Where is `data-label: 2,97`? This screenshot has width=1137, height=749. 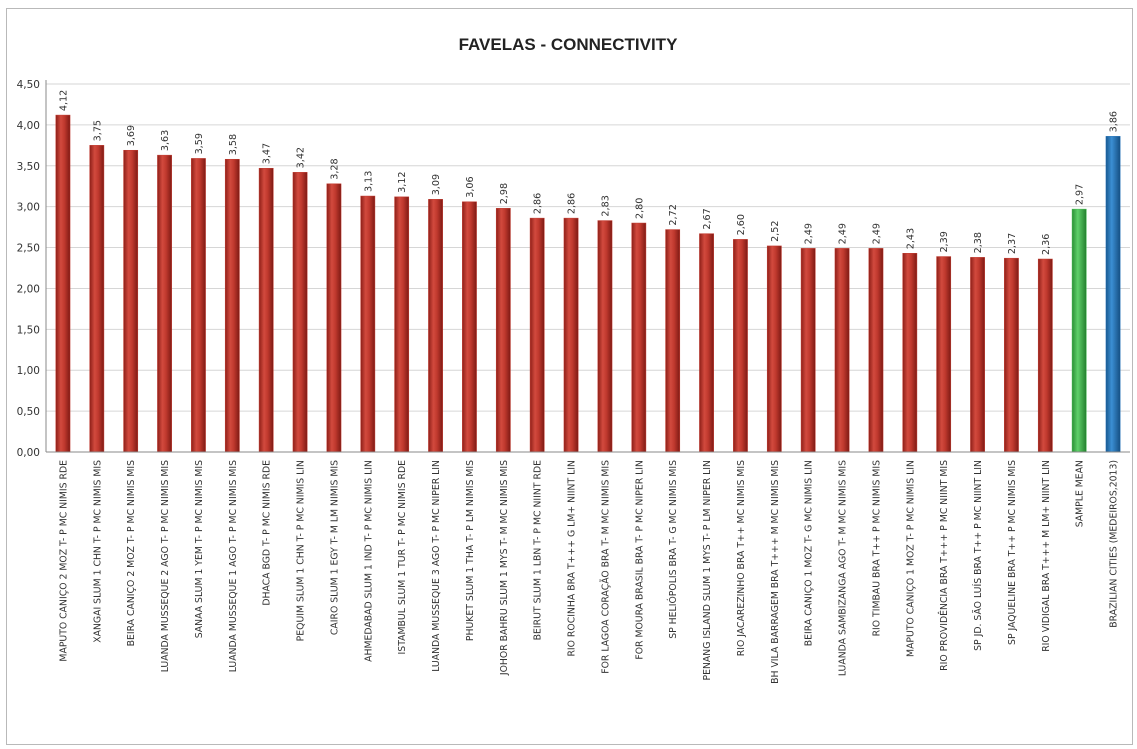
data-label: 2,97 is located at coordinates (1080, 194).